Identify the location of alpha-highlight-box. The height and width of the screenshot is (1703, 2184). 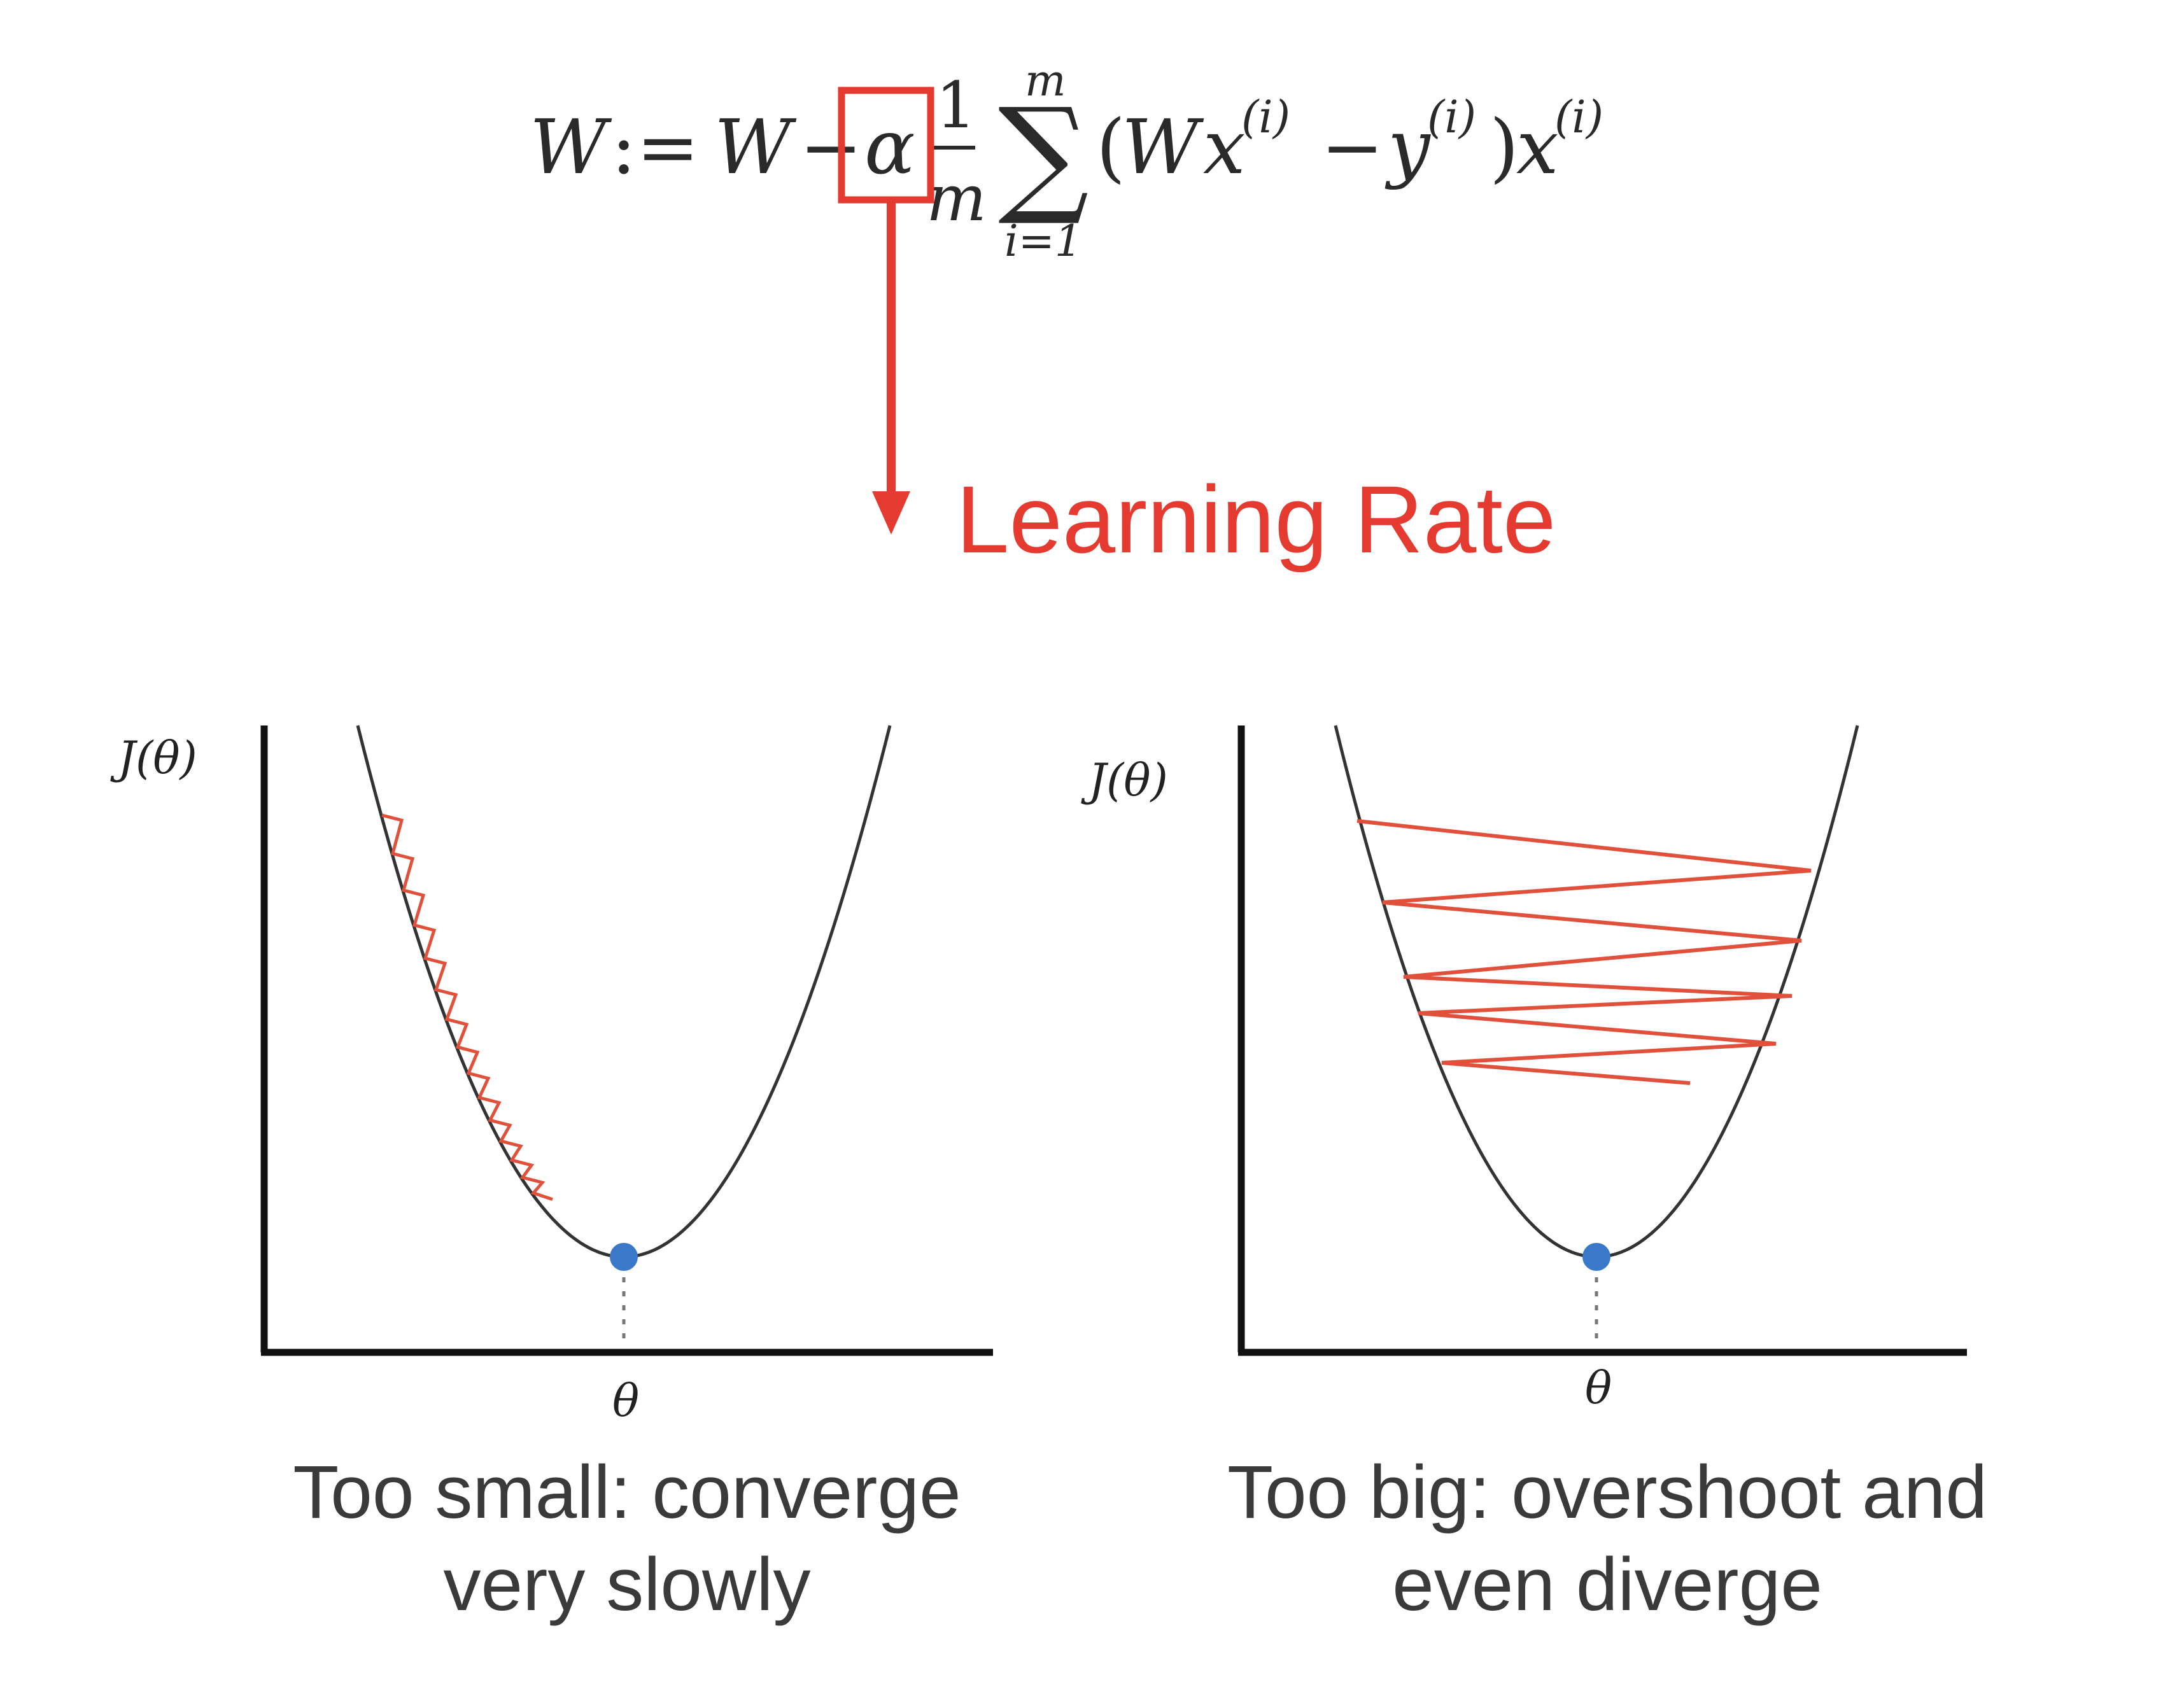
(886, 146).